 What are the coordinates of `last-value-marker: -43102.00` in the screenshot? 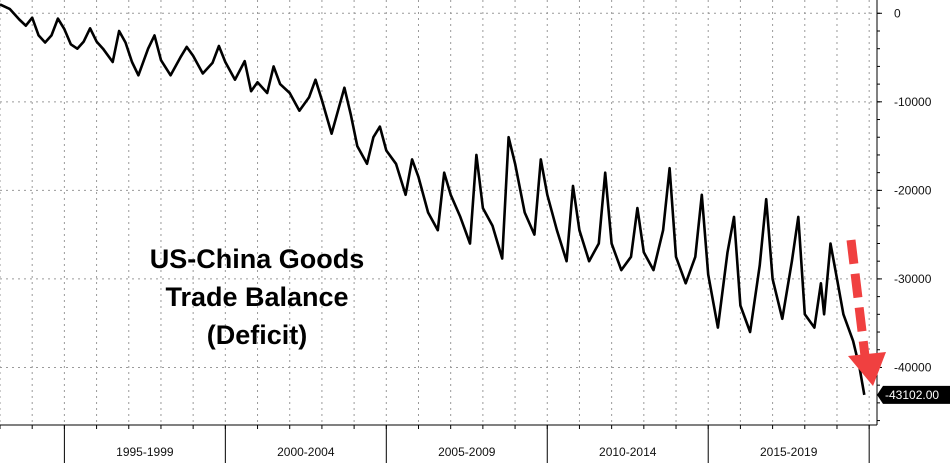 It's located at (913, 394).